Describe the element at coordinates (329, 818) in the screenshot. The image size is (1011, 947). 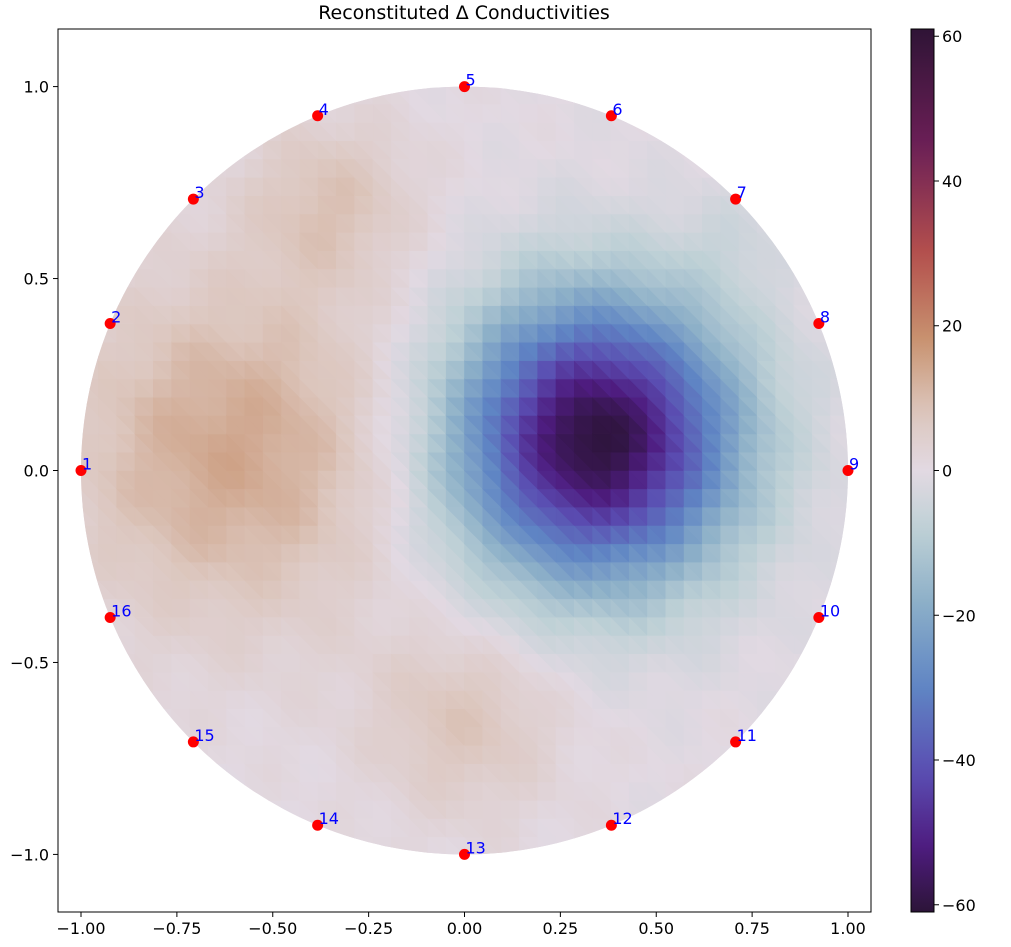
I see `electrode-label: 14` at that location.